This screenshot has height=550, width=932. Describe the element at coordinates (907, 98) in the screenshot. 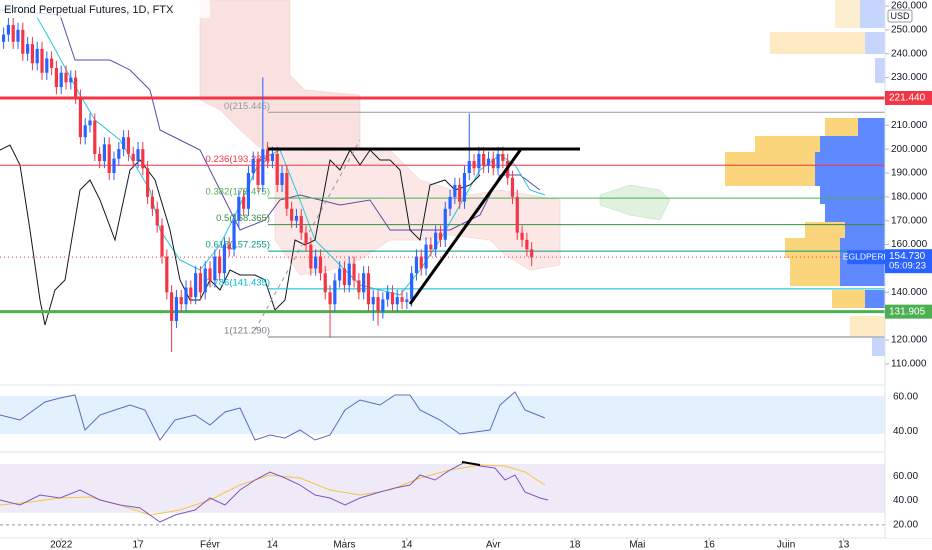

I see `price-label: 221.440` at that location.